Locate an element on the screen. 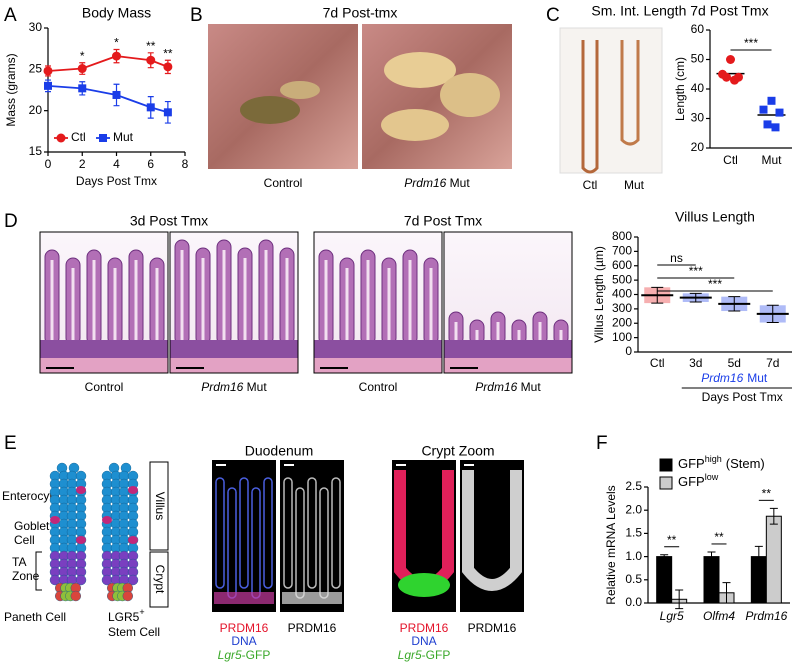 This screenshot has height=667, width=800. legend-label: GFPhigh (Stem) is located at coordinates (721, 462).